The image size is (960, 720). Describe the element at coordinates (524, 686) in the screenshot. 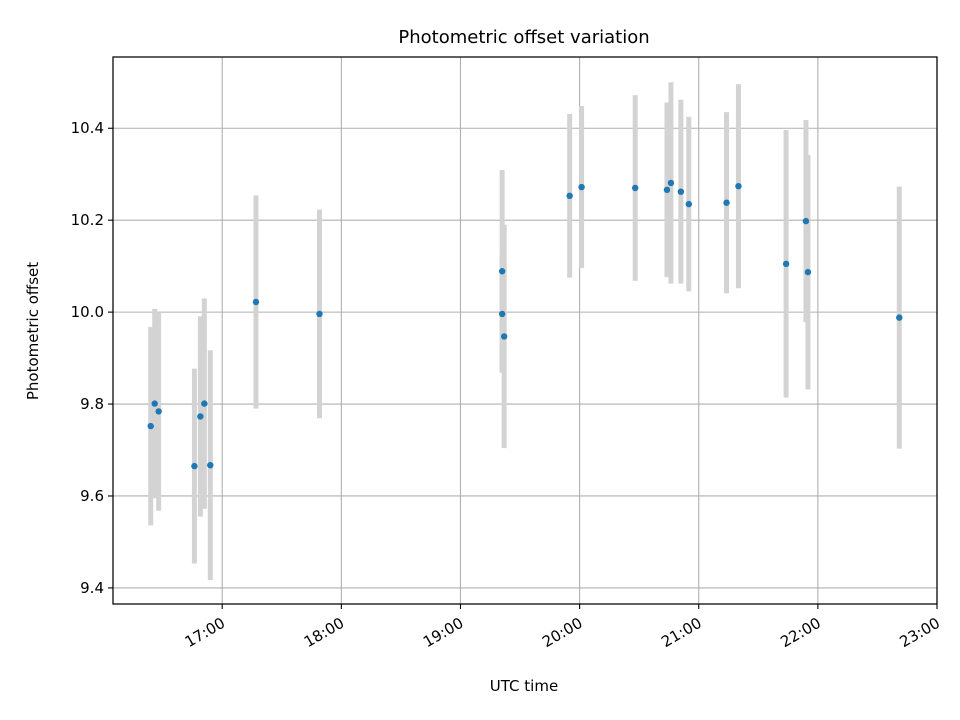

I see `x-axis-title: UTC time` at that location.